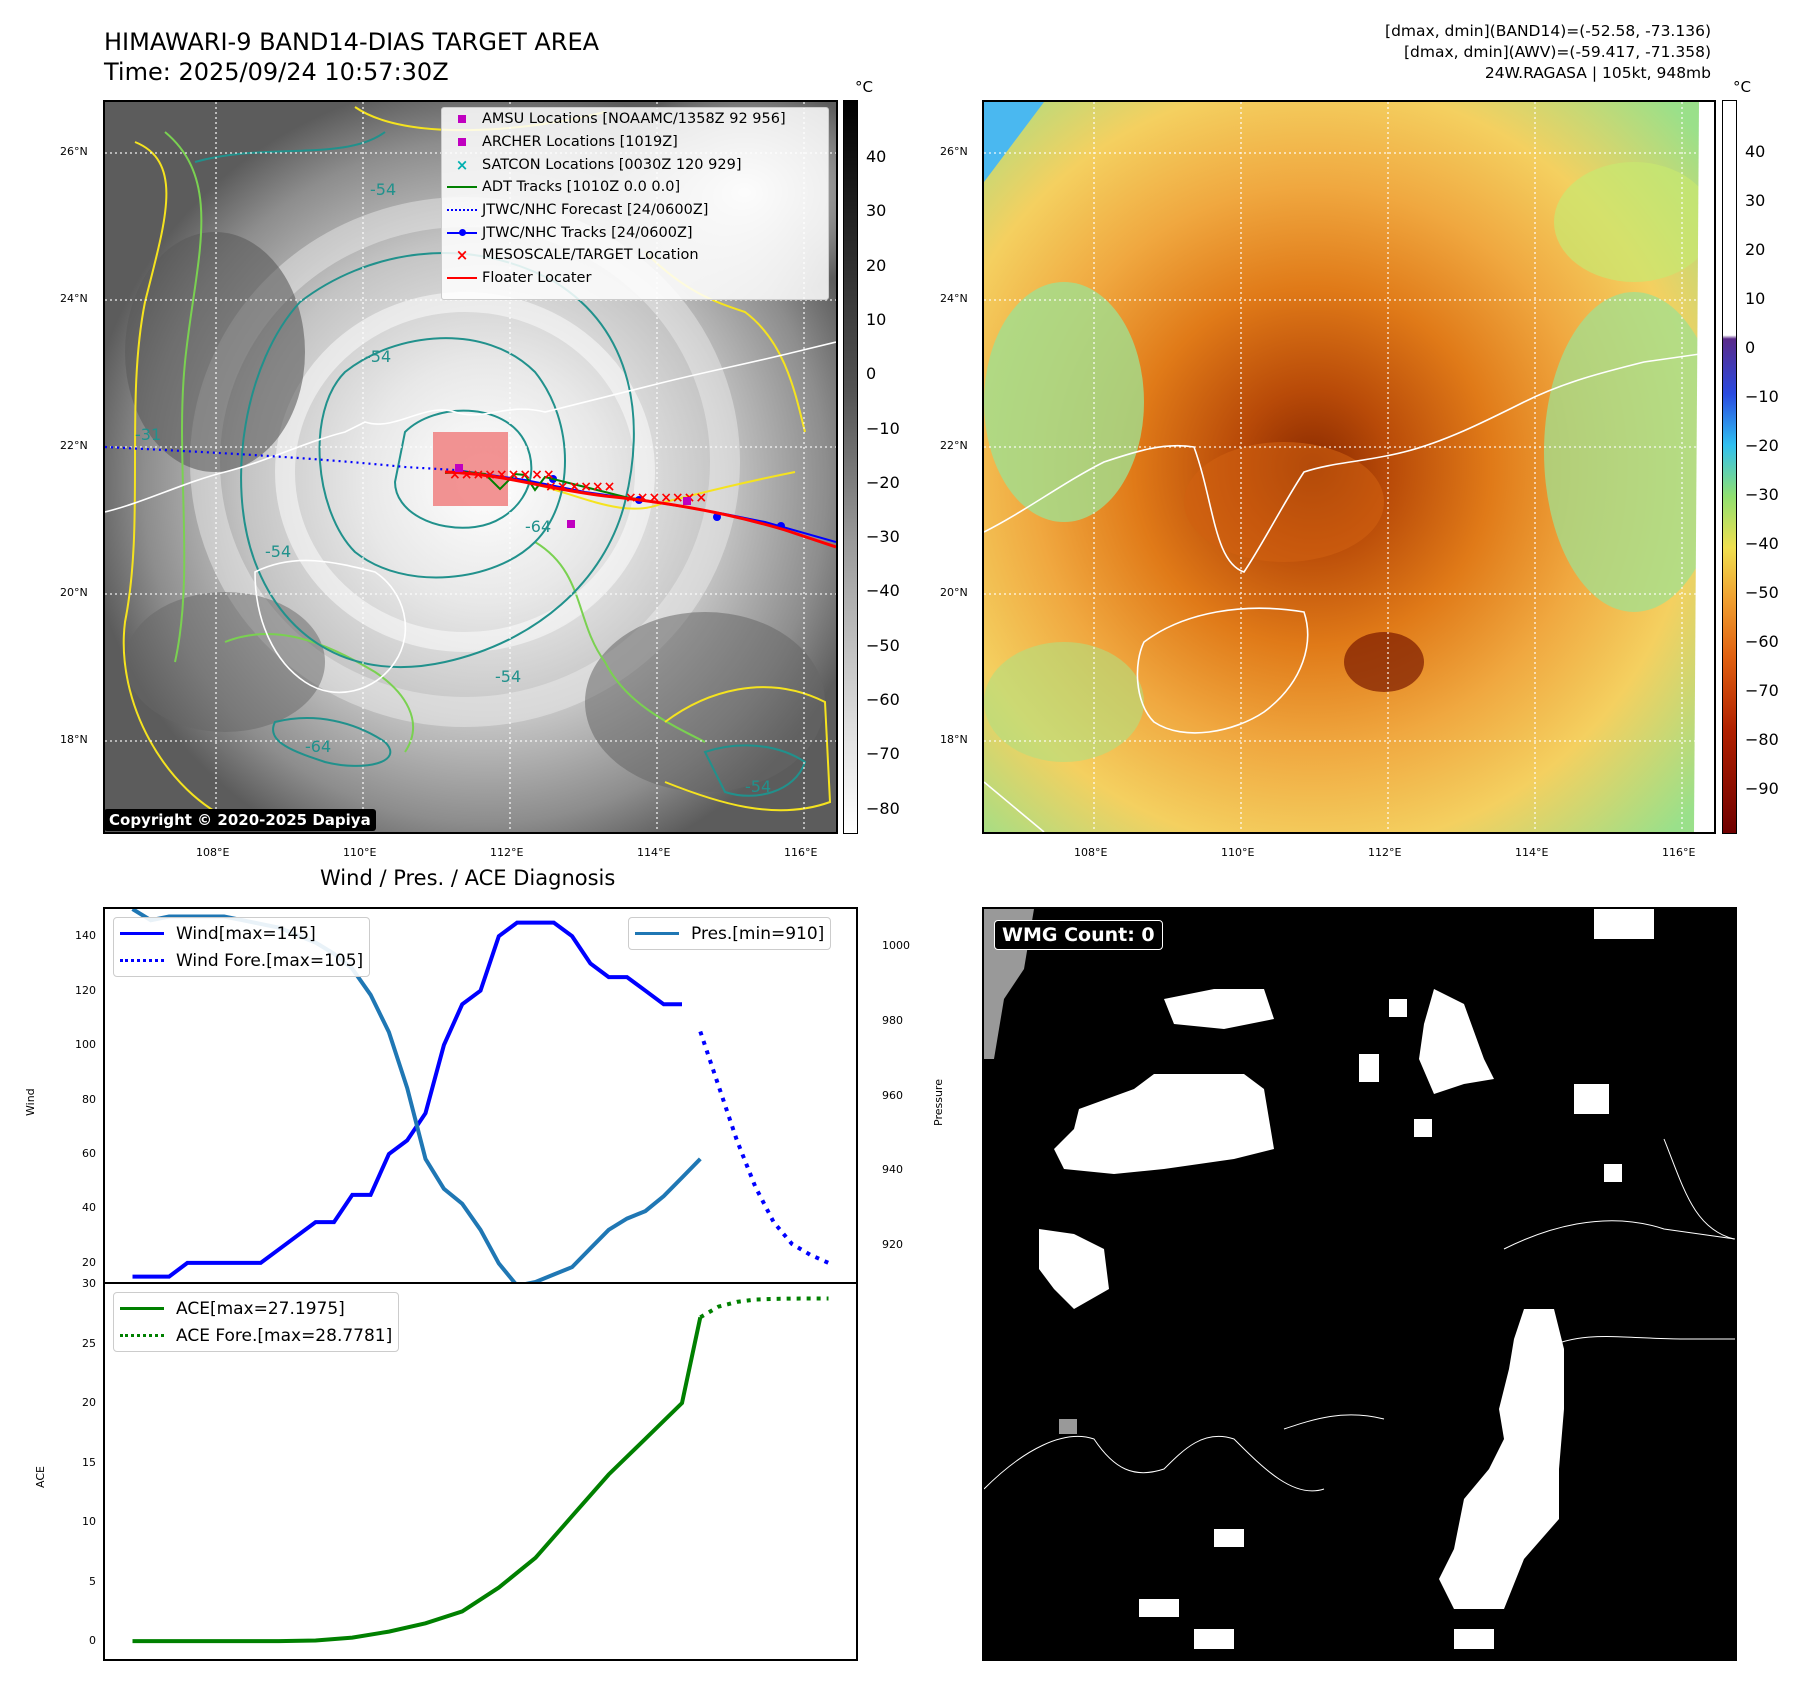  What do you see at coordinates (284, 1335) in the screenshot?
I see `legend-ace-fore: ACE Fore.[max=28.7781]` at bounding box center [284, 1335].